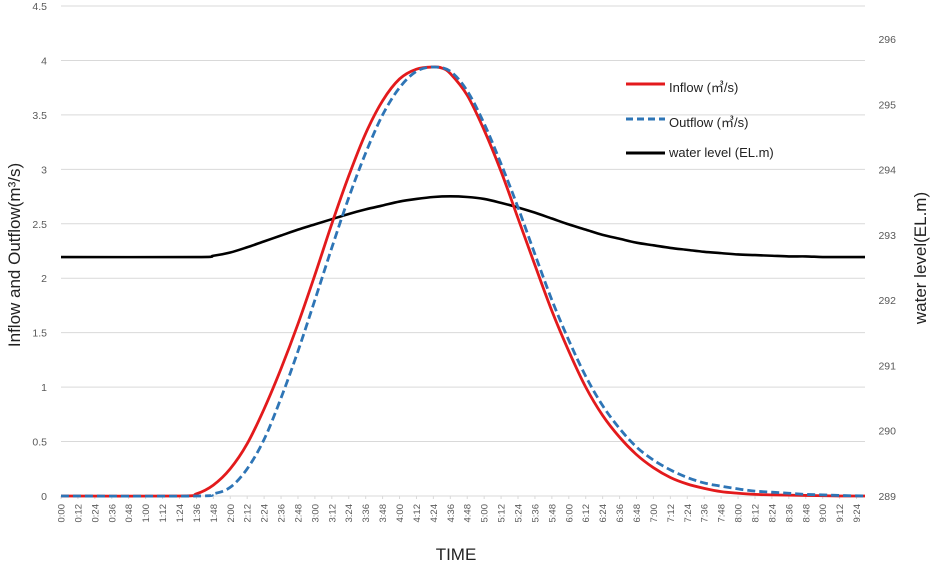  Describe the element at coordinates (349, 513) in the screenshot. I see `x-tick-label: 3:24` at that location.